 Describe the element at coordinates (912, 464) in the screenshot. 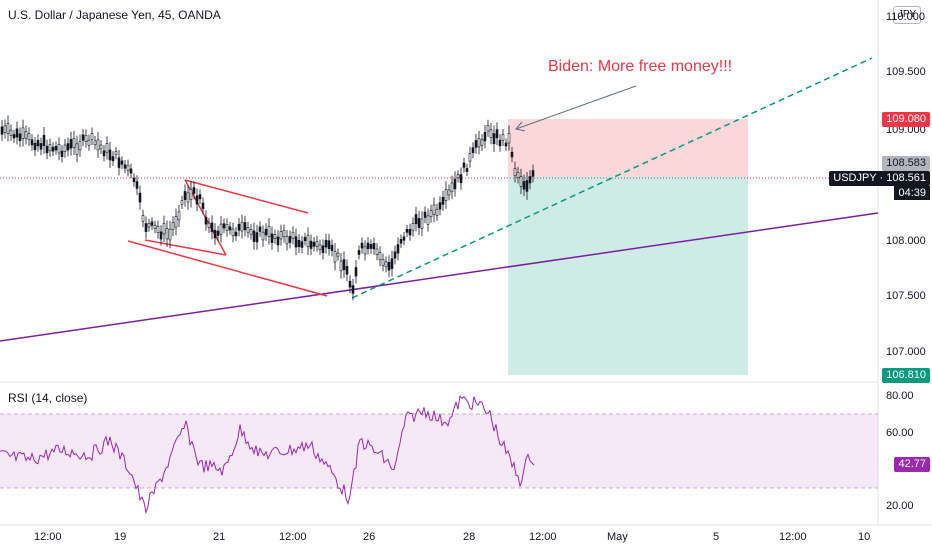

I see `rsi-value-label: 42.77` at that location.